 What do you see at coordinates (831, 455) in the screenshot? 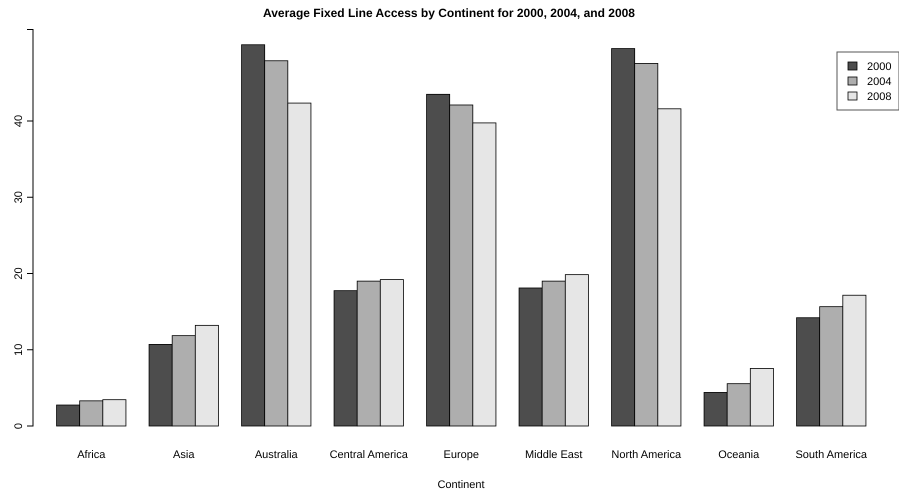
I see `x-tick-label: South America` at bounding box center [831, 455].